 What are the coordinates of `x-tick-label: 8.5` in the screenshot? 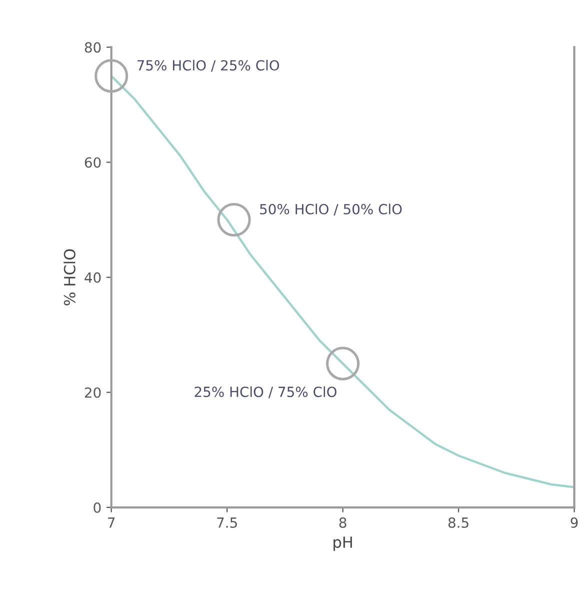 It's located at (458, 522).